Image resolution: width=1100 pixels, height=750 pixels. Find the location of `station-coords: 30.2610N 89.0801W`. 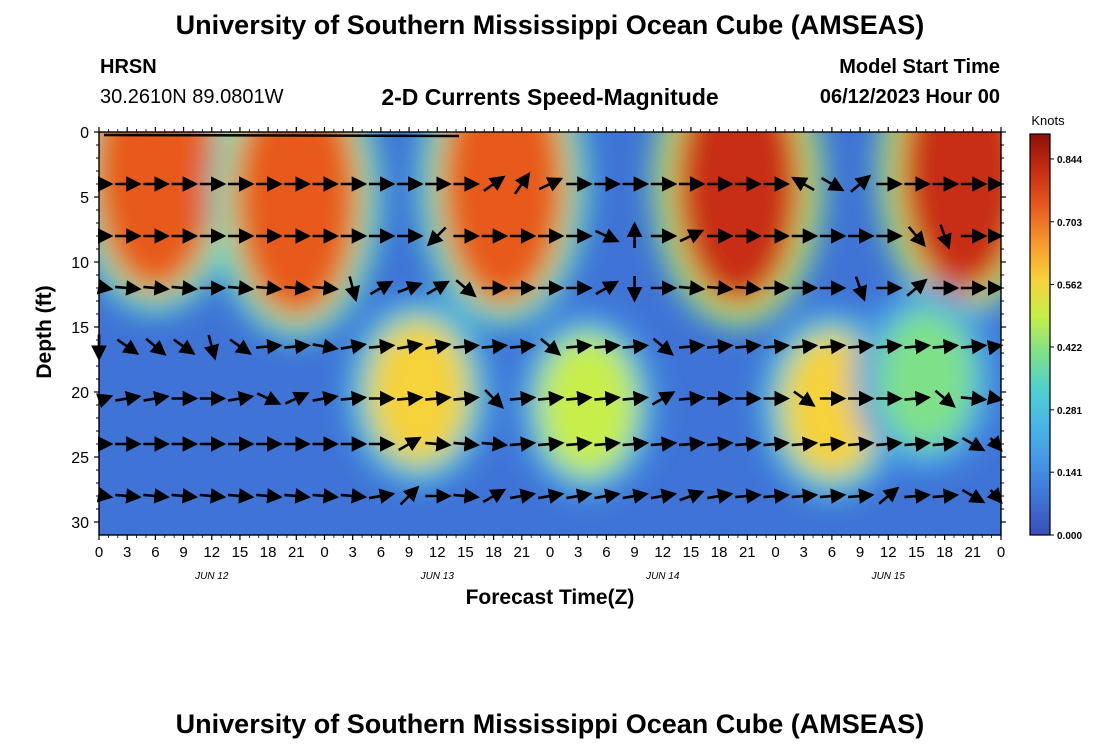

station-coords: 30.2610N 89.0801W is located at coordinates (192, 97).